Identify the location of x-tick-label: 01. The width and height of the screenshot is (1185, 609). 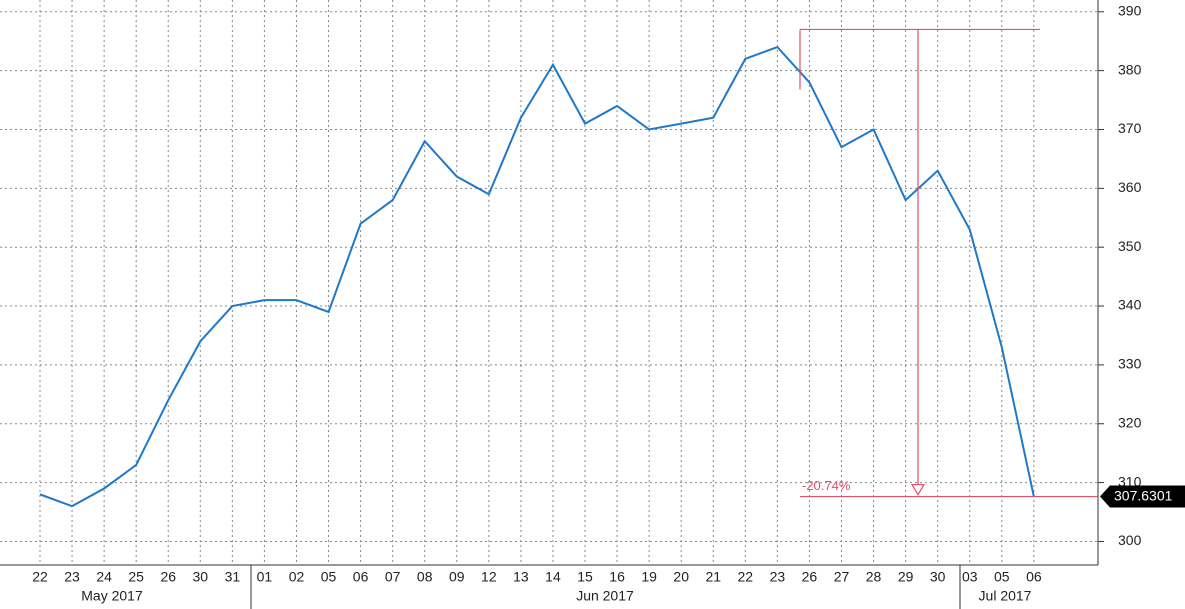
(265, 577).